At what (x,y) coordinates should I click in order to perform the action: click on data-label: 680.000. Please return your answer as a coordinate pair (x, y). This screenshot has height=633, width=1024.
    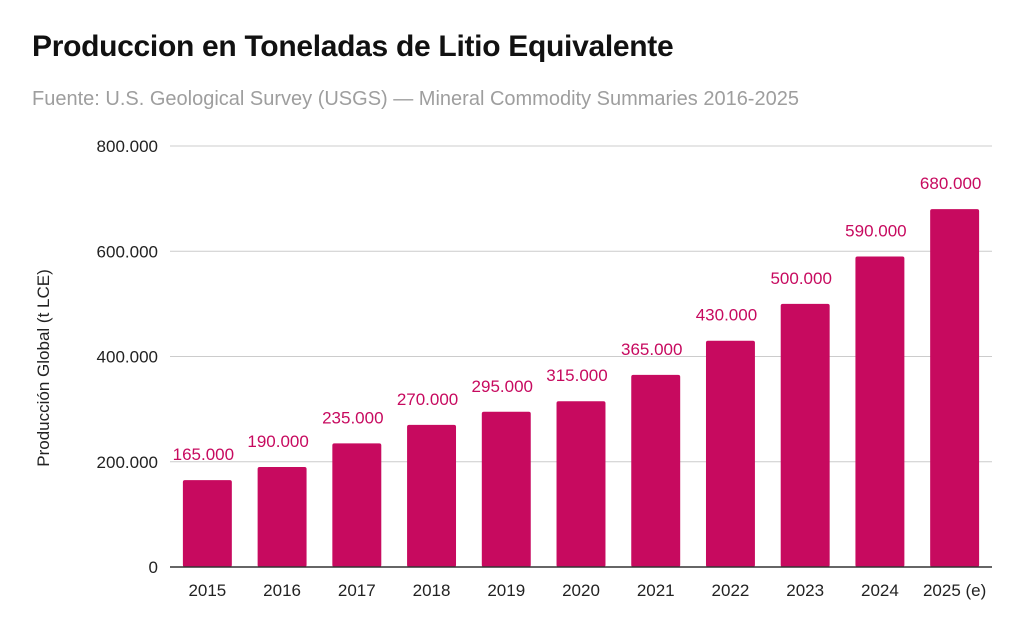
    Looking at the image, I should click on (950, 183).